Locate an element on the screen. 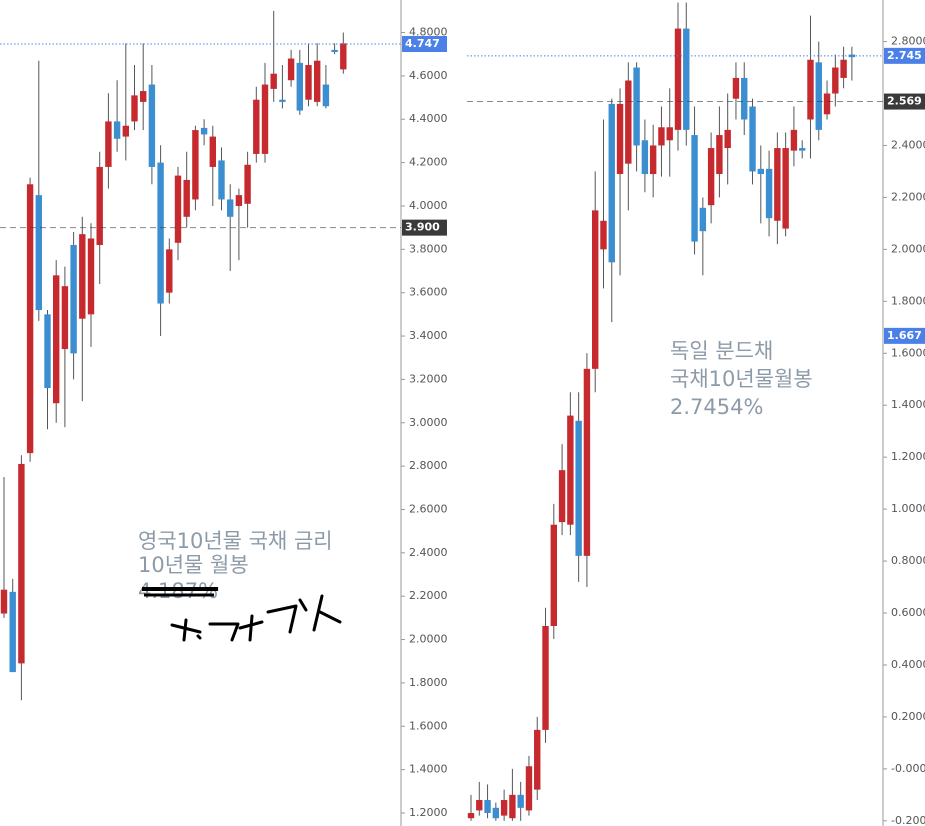 This screenshot has height=826, width=925. y-tick-label: 0.2000 is located at coordinates (908, 716).